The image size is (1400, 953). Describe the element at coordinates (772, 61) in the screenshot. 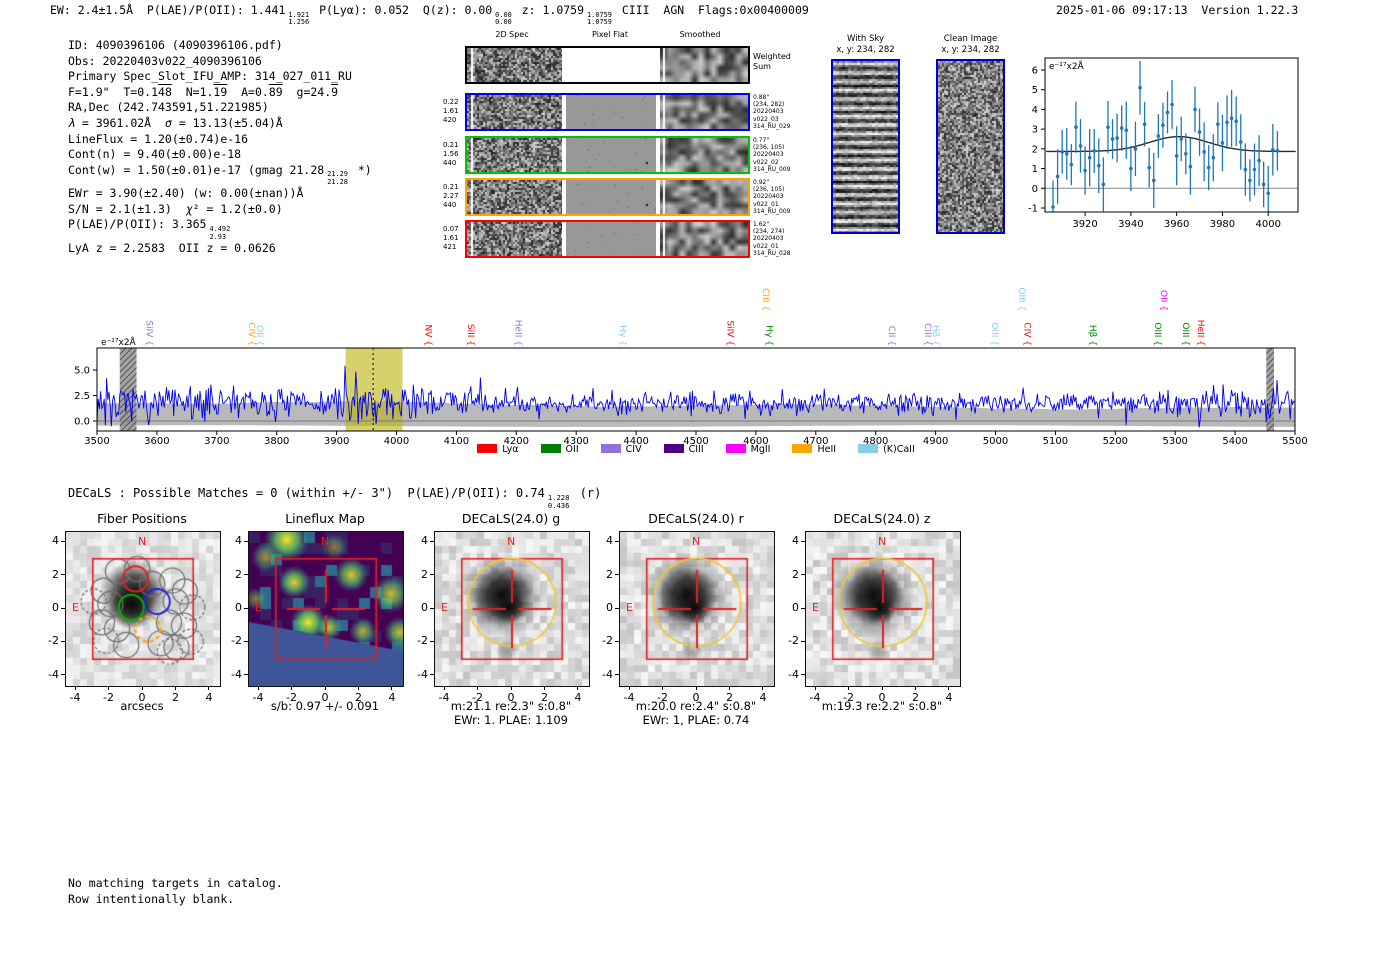

I see `weighted-sum-label: Weighted Sum` at that location.